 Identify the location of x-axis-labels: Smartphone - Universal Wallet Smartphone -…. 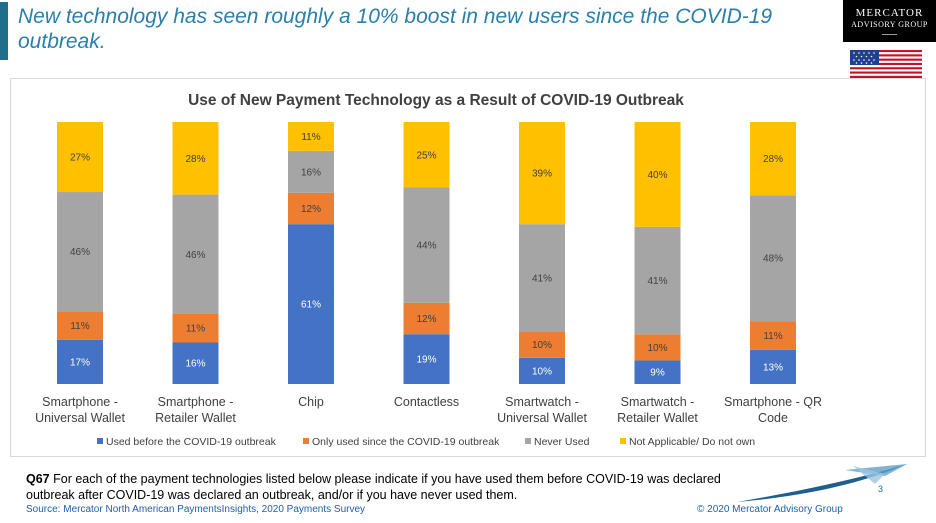
(428, 410).